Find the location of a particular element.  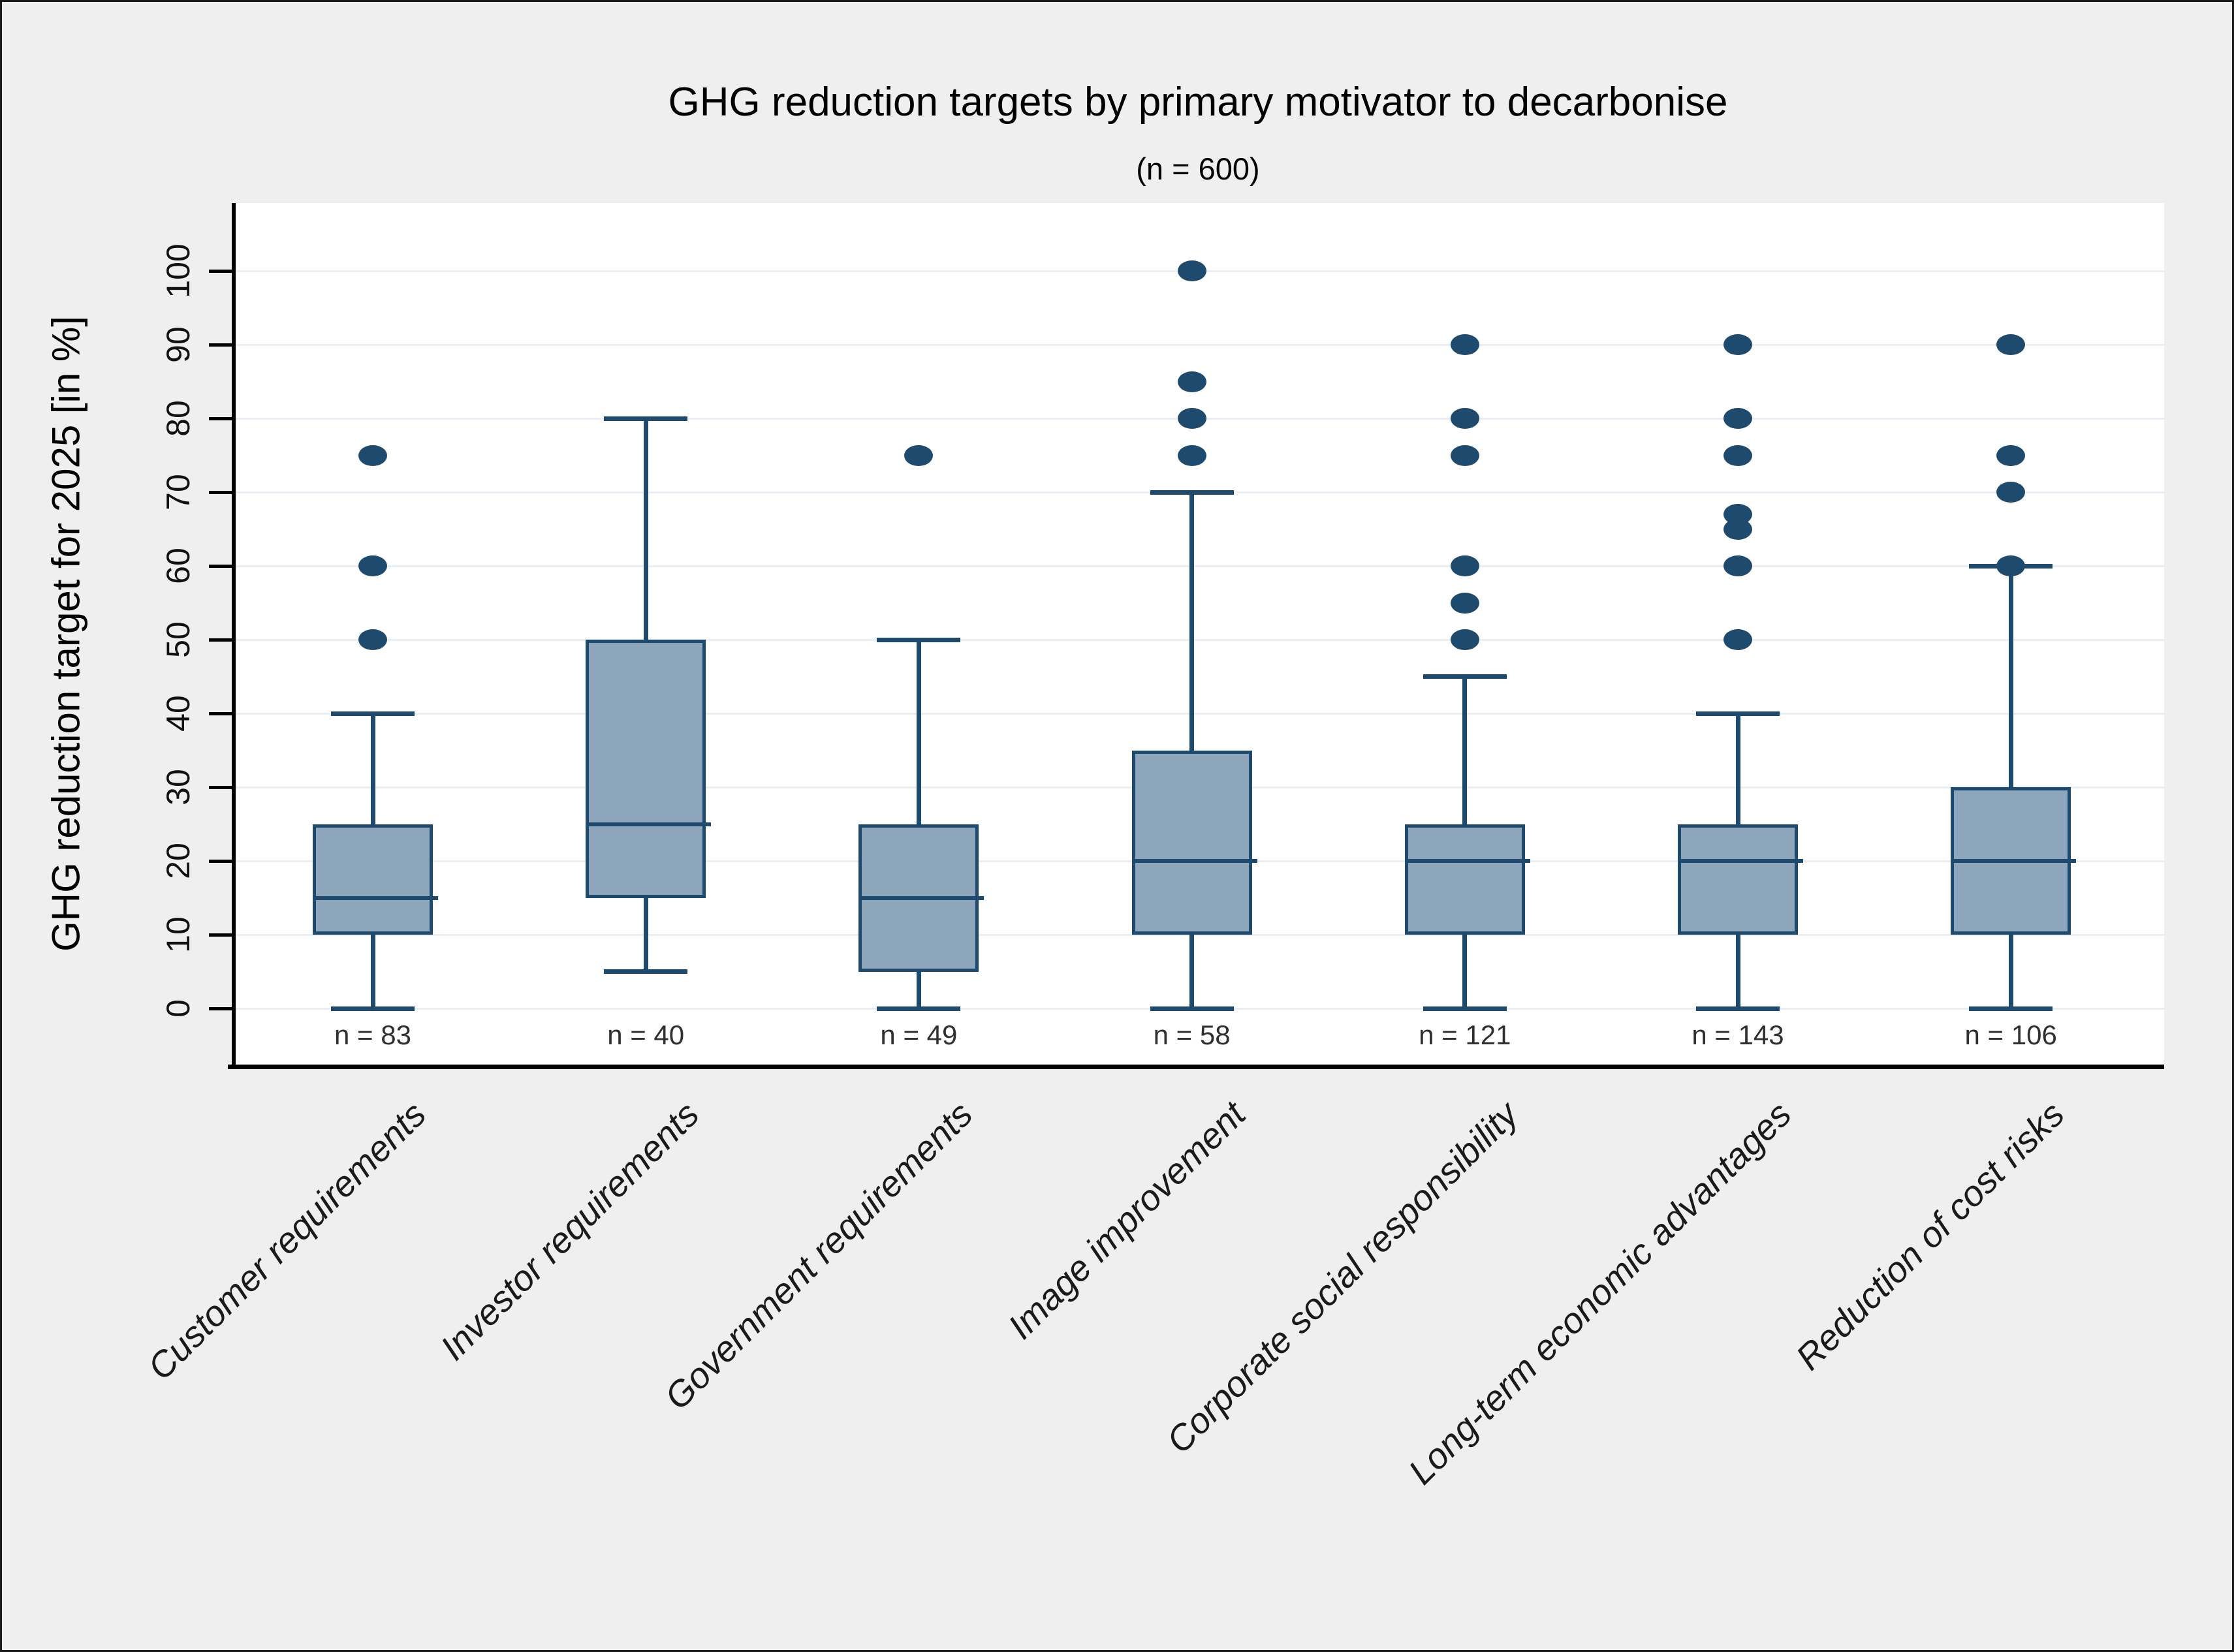

y-tick-label: 90 is located at coordinates (178, 344).